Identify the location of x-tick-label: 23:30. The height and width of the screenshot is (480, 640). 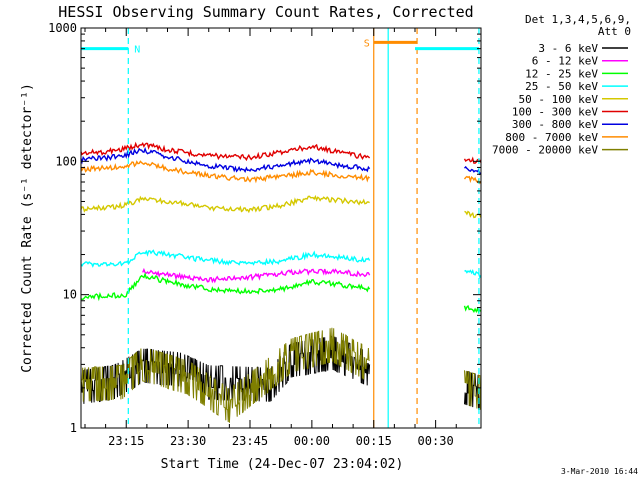
(188, 441).